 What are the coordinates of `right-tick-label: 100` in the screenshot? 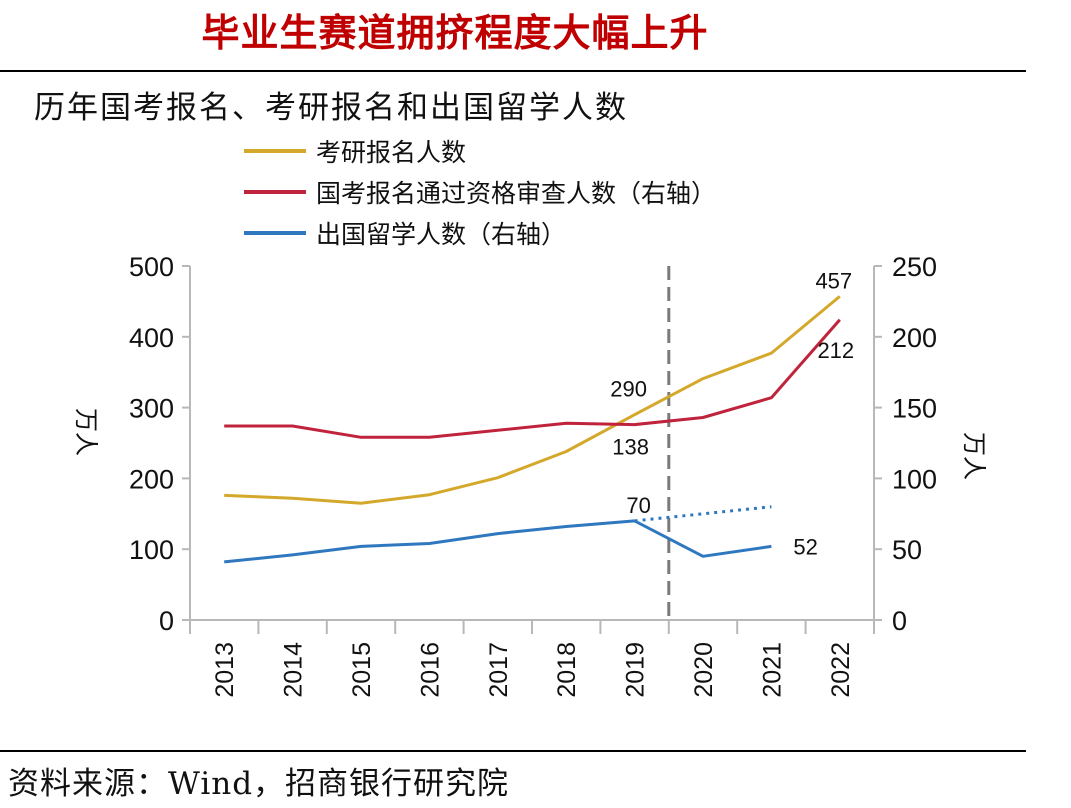 It's located at (914, 479).